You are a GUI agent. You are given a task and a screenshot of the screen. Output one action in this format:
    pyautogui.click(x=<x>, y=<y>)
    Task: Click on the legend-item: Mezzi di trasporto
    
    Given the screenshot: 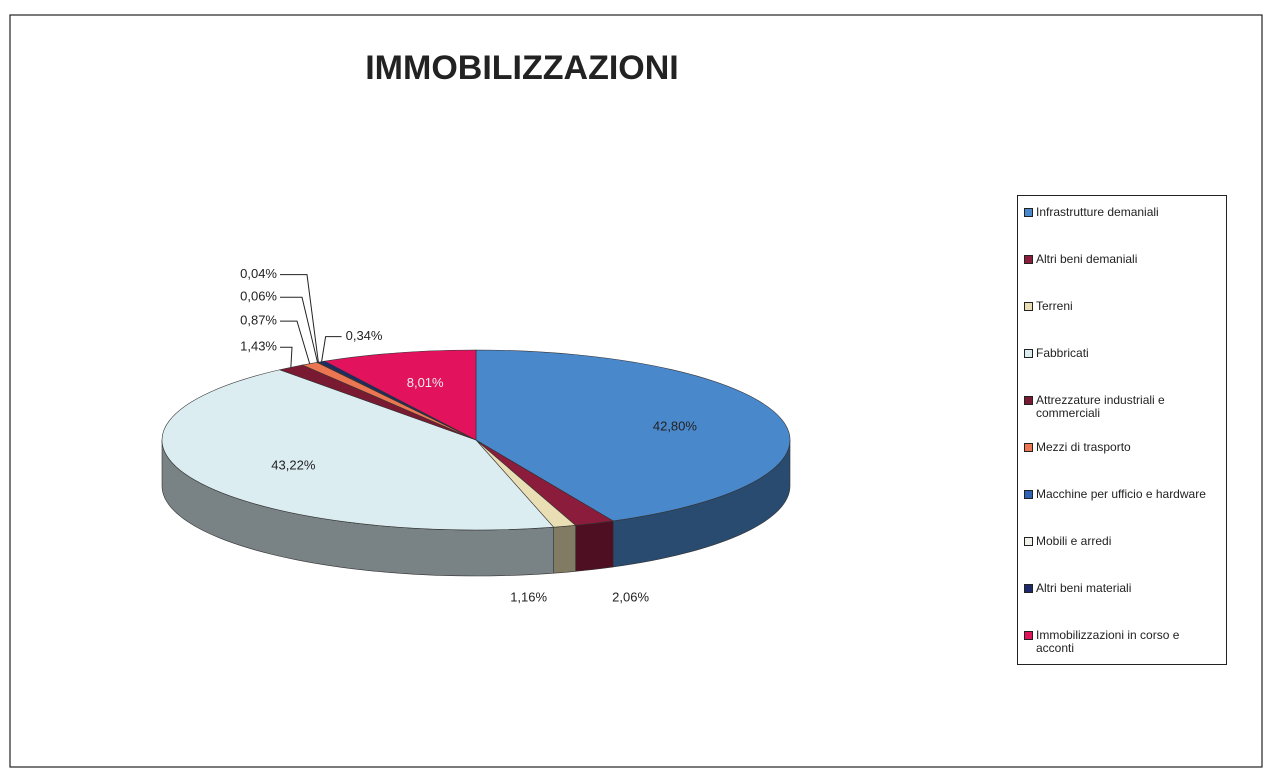 What is the action you would take?
    pyautogui.click(x=1122, y=447)
    